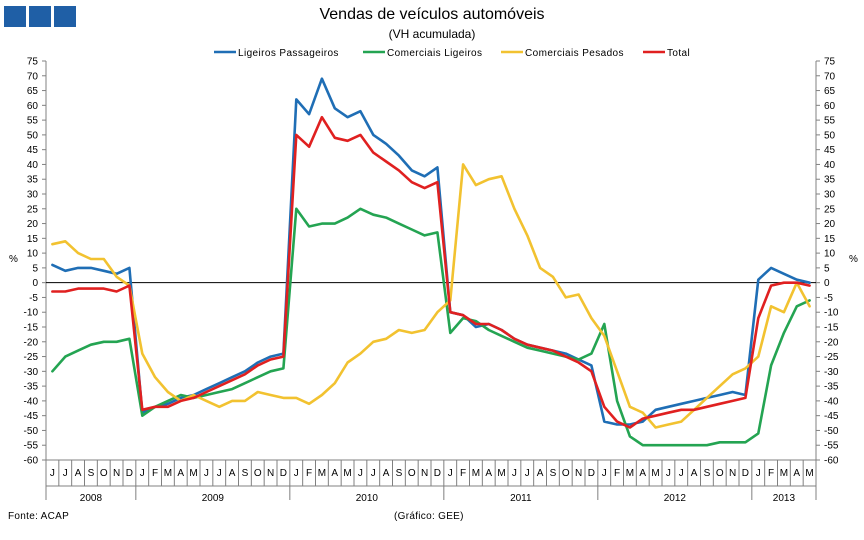 Image resolution: width=864 pixels, height=540 pixels. Describe the element at coordinates (429, 516) in the screenshot. I see `chart-credit: (Gráfico: GEE)` at that location.